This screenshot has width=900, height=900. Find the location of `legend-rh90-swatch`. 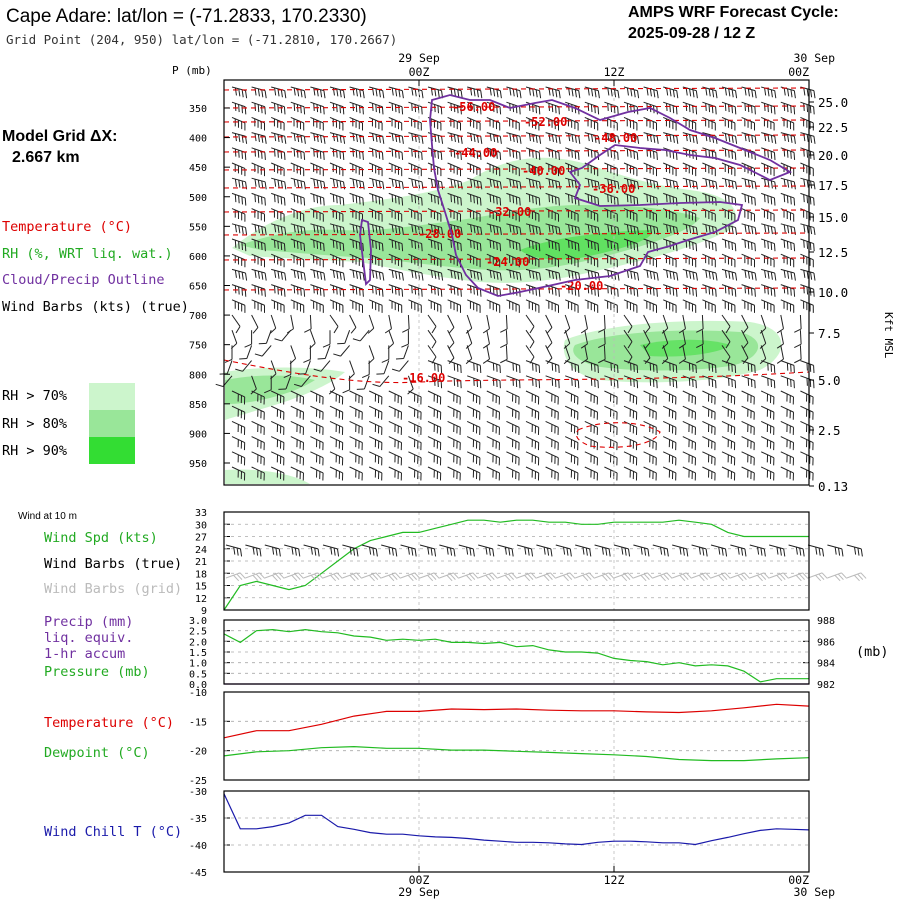

legend-rh90-swatch is located at coordinates (112, 450).